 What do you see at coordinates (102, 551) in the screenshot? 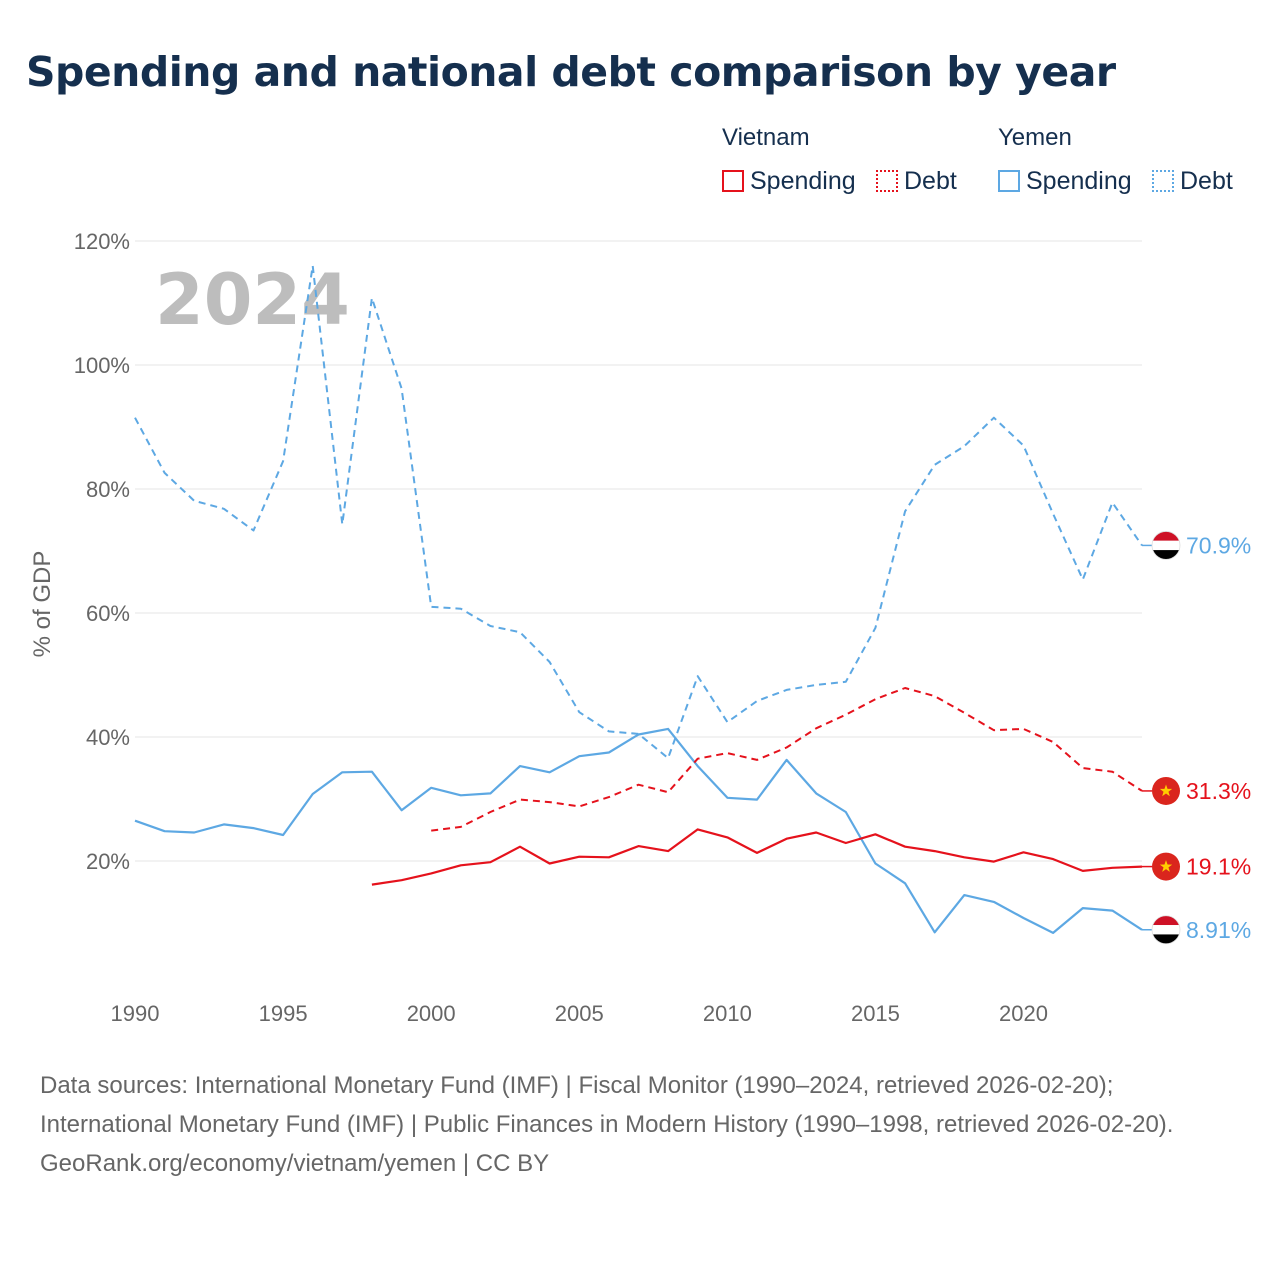
I see `y-axis-ticks: 20% 40% 60% 80% 100% 120%` at bounding box center [102, 551].